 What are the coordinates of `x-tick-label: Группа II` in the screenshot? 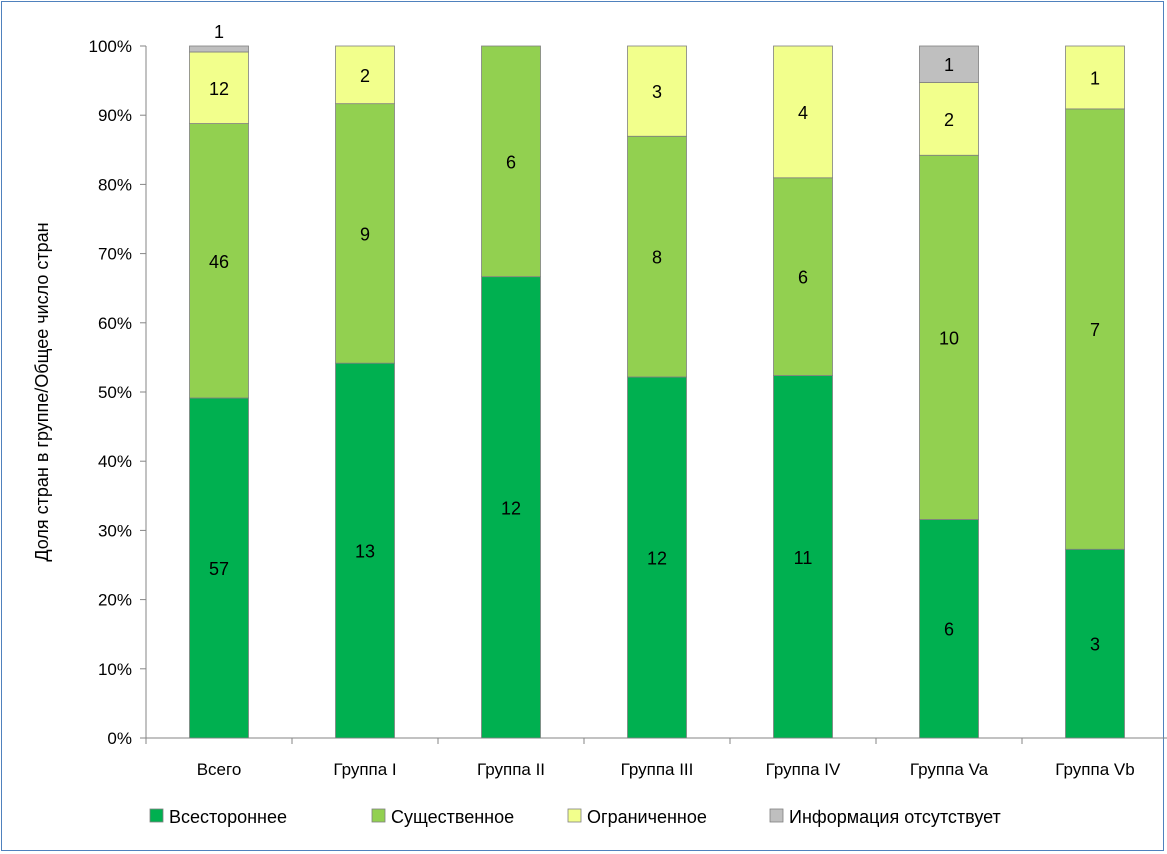 It's located at (511, 769).